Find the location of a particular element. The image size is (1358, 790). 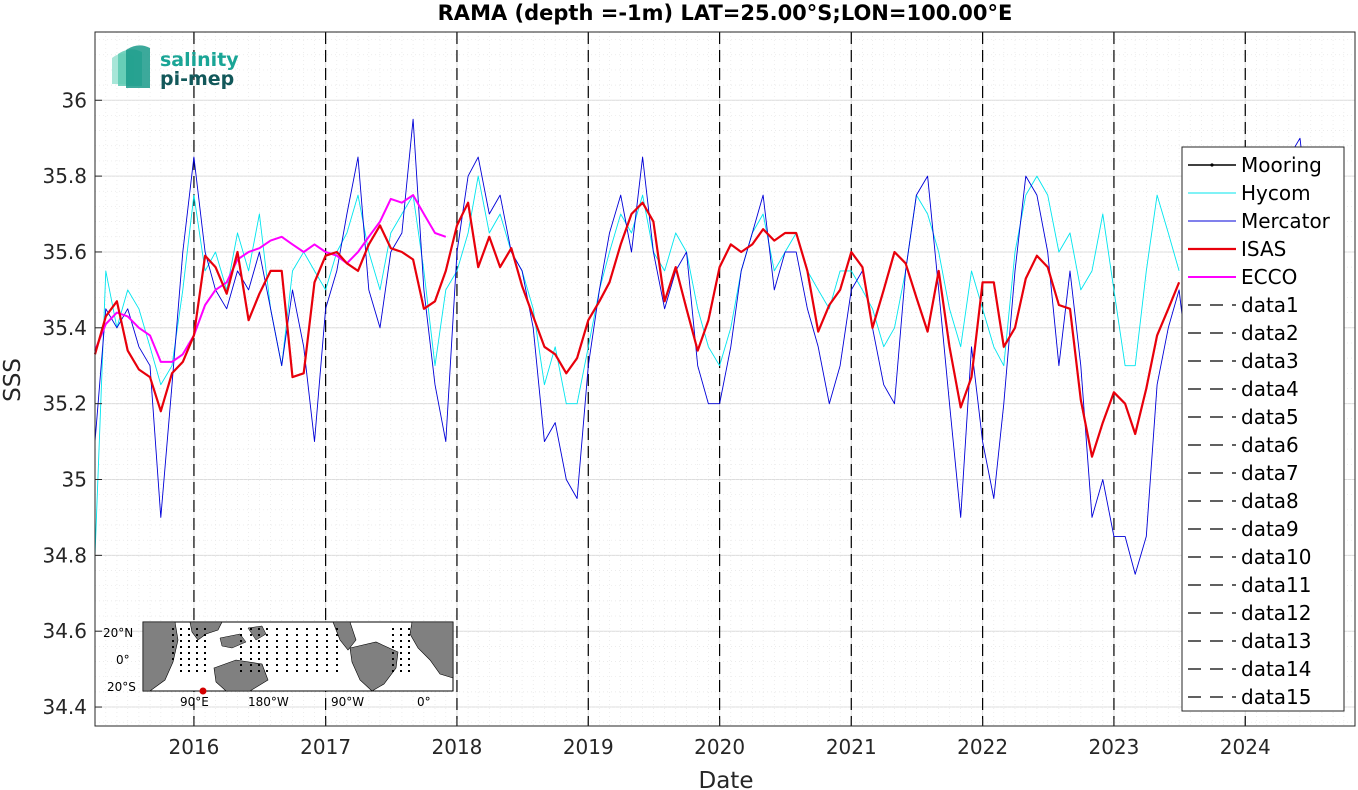

x-tick-label: 2023 is located at coordinates (1113, 747).